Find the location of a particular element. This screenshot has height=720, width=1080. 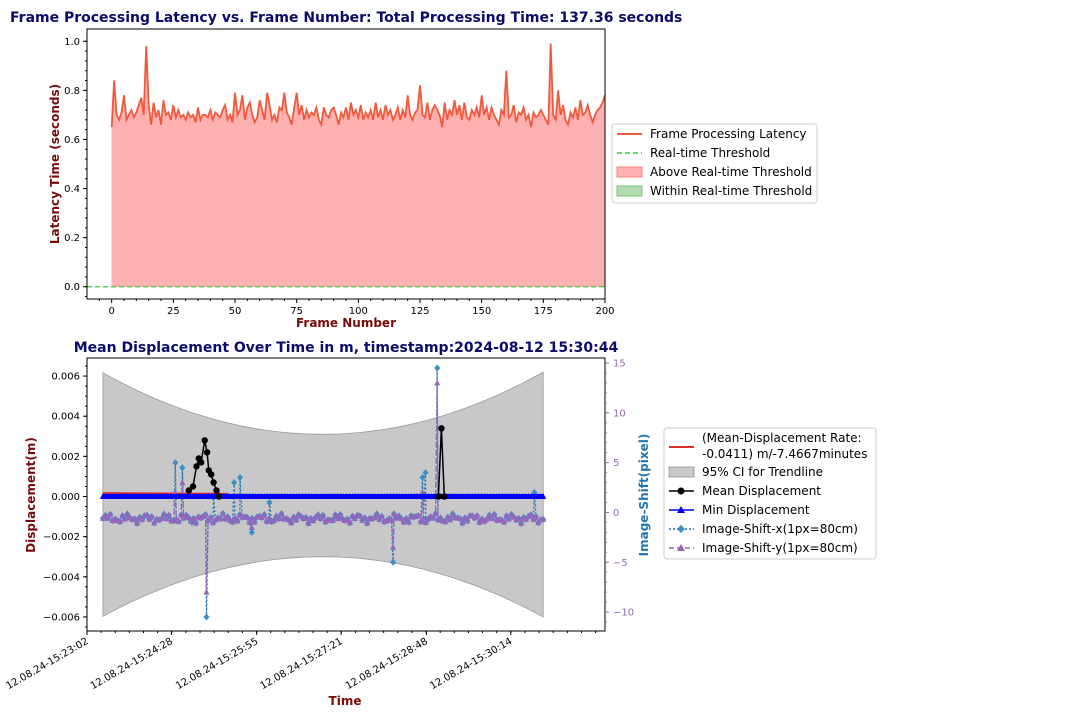

x-tick-label: 0 is located at coordinates (111, 311).